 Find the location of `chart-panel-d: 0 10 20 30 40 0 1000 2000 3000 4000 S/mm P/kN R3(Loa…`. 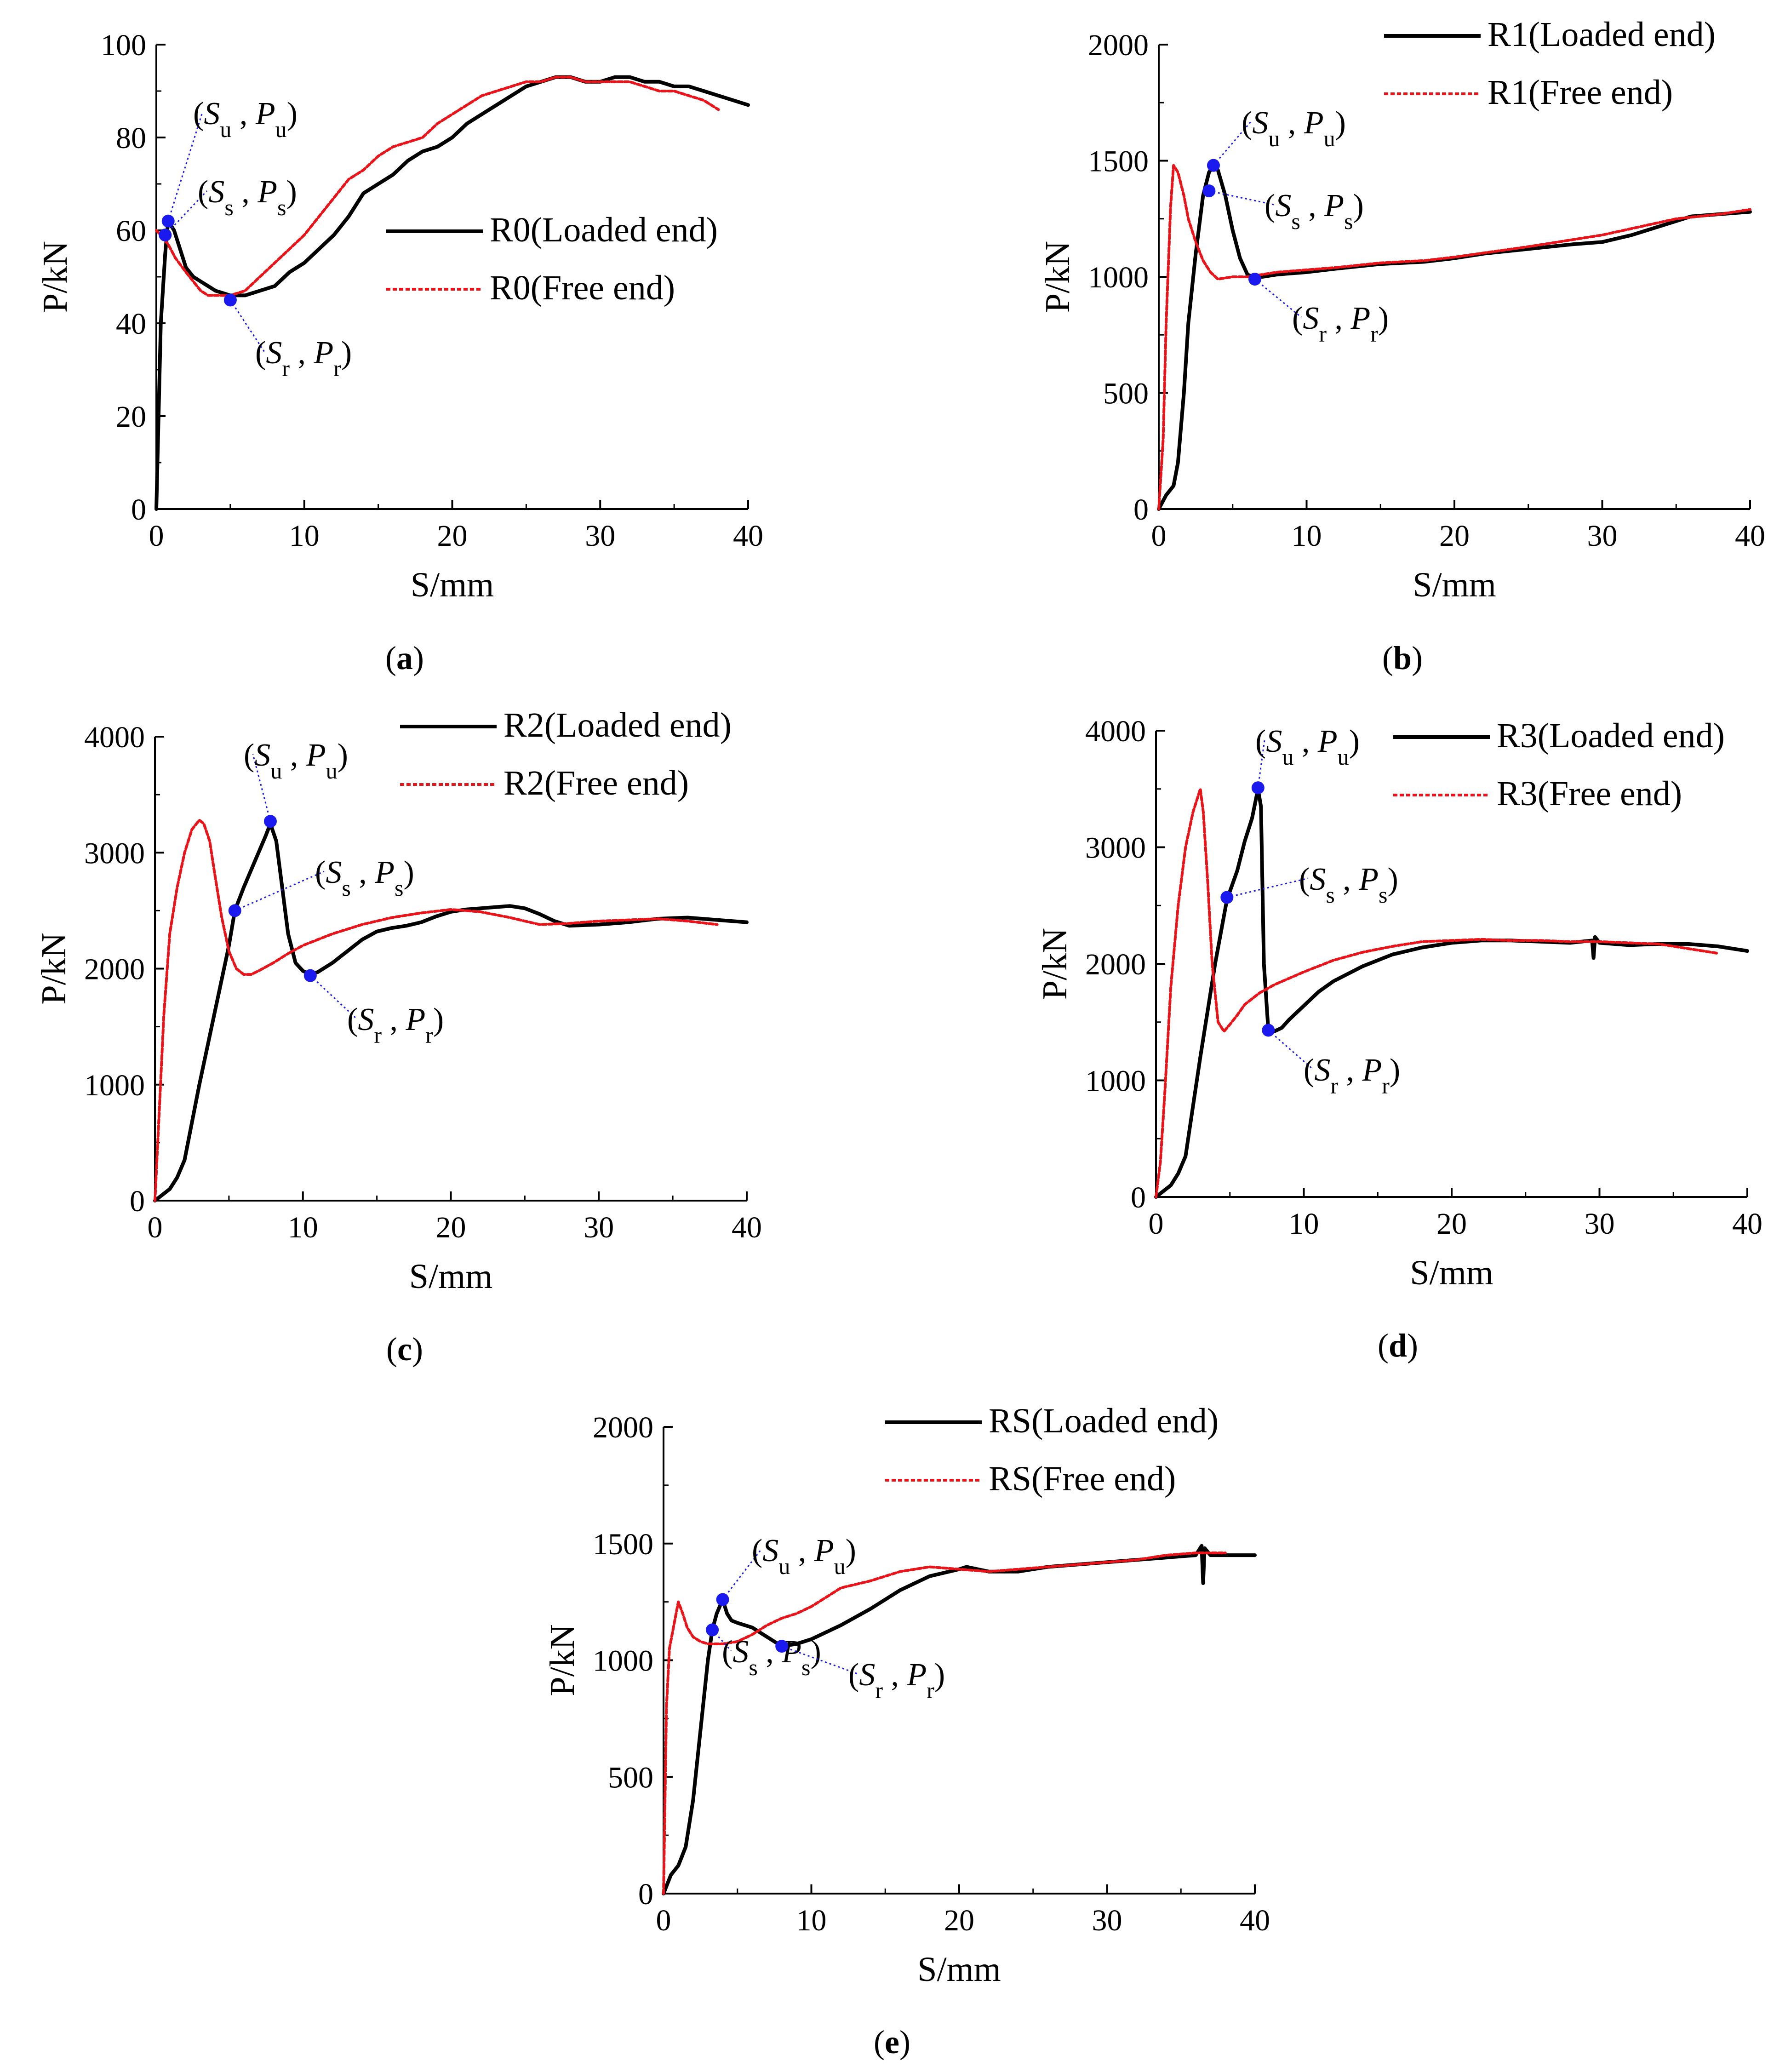

chart-panel-d: 0 10 20 30 40 0 1000 2000 3000 4000 S/mm P/kN R3(Loa… is located at coordinates (1399, 1039).